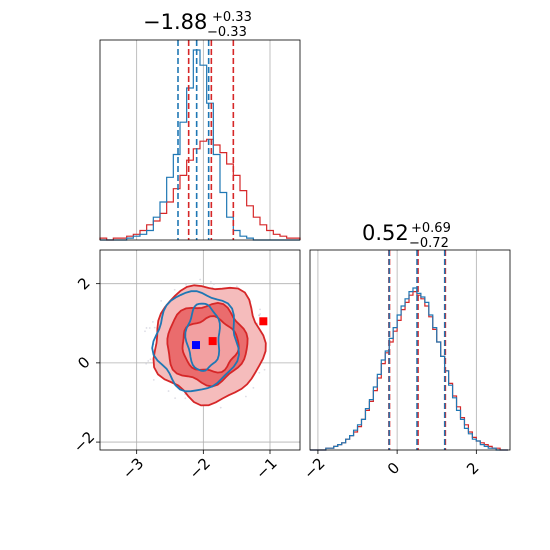 The width and height of the screenshot is (550, 550). Describe the element at coordinates (431, 228) in the screenshot. I see `param2-title-plus: +0.69` at that location.